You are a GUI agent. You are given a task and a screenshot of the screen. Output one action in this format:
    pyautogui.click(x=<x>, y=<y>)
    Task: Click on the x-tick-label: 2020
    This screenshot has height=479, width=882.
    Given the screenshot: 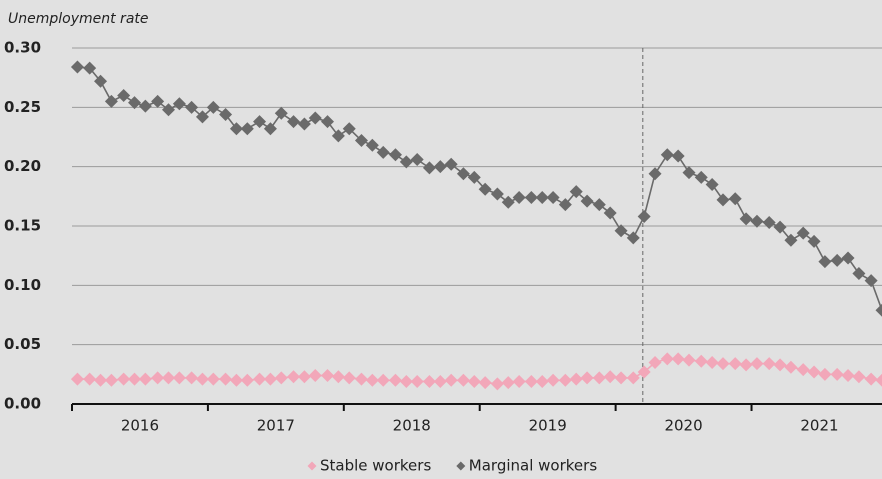 What is the action you would take?
    pyautogui.click(x=683, y=426)
    